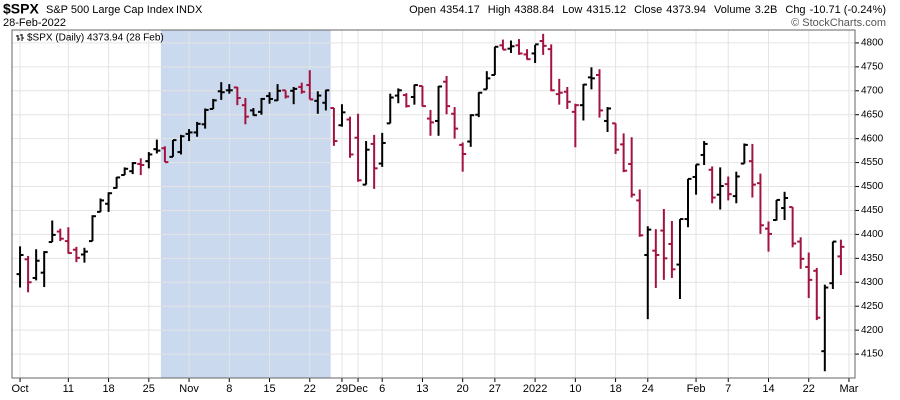 The image size is (900, 400). What do you see at coordinates (872, 66) in the screenshot?
I see `y-tick-label: 4750` at bounding box center [872, 66].